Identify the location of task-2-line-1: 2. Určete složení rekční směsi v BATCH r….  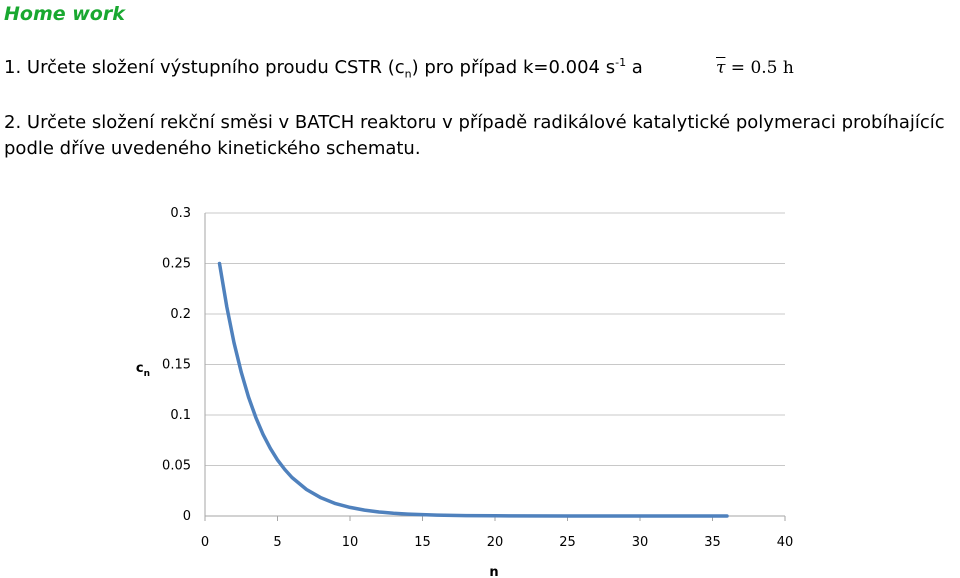
(474, 122).